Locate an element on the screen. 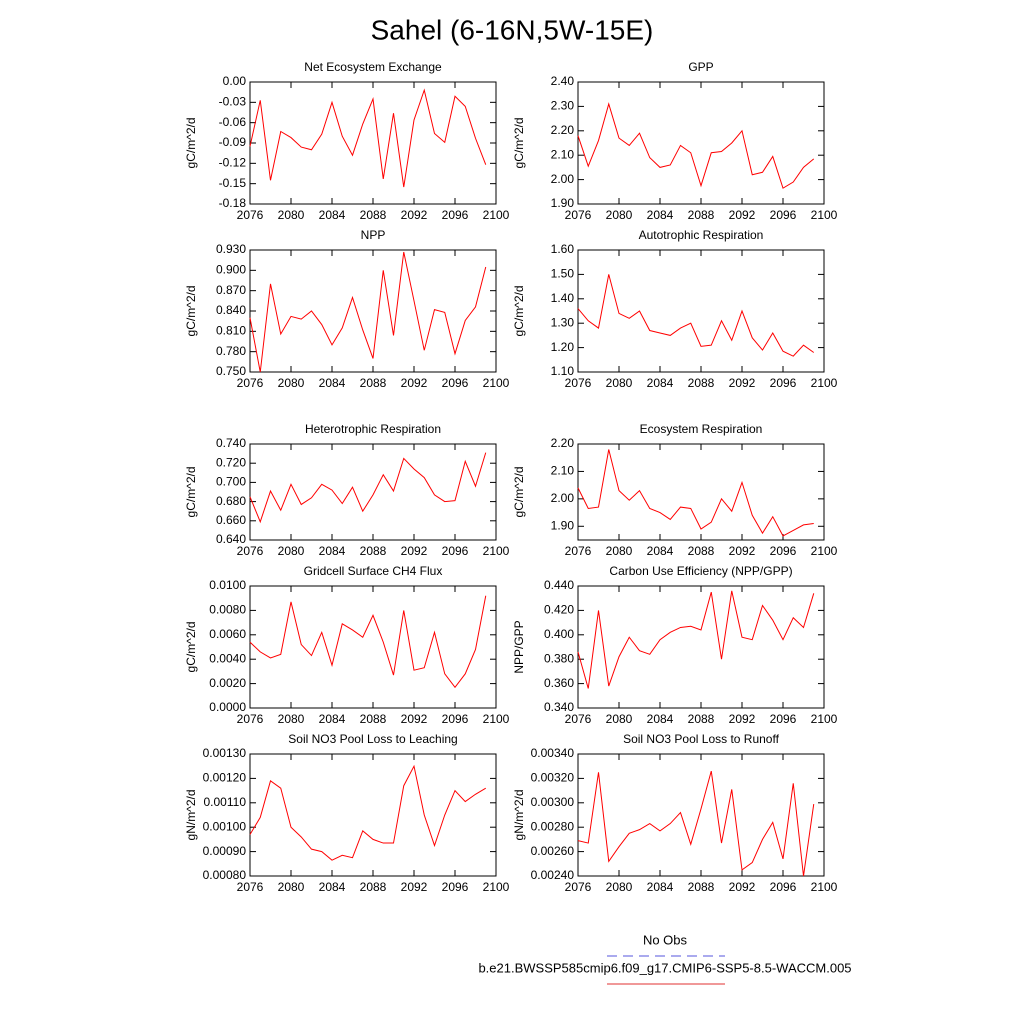  y-tick-label: 0.900 is located at coordinates (231, 270).